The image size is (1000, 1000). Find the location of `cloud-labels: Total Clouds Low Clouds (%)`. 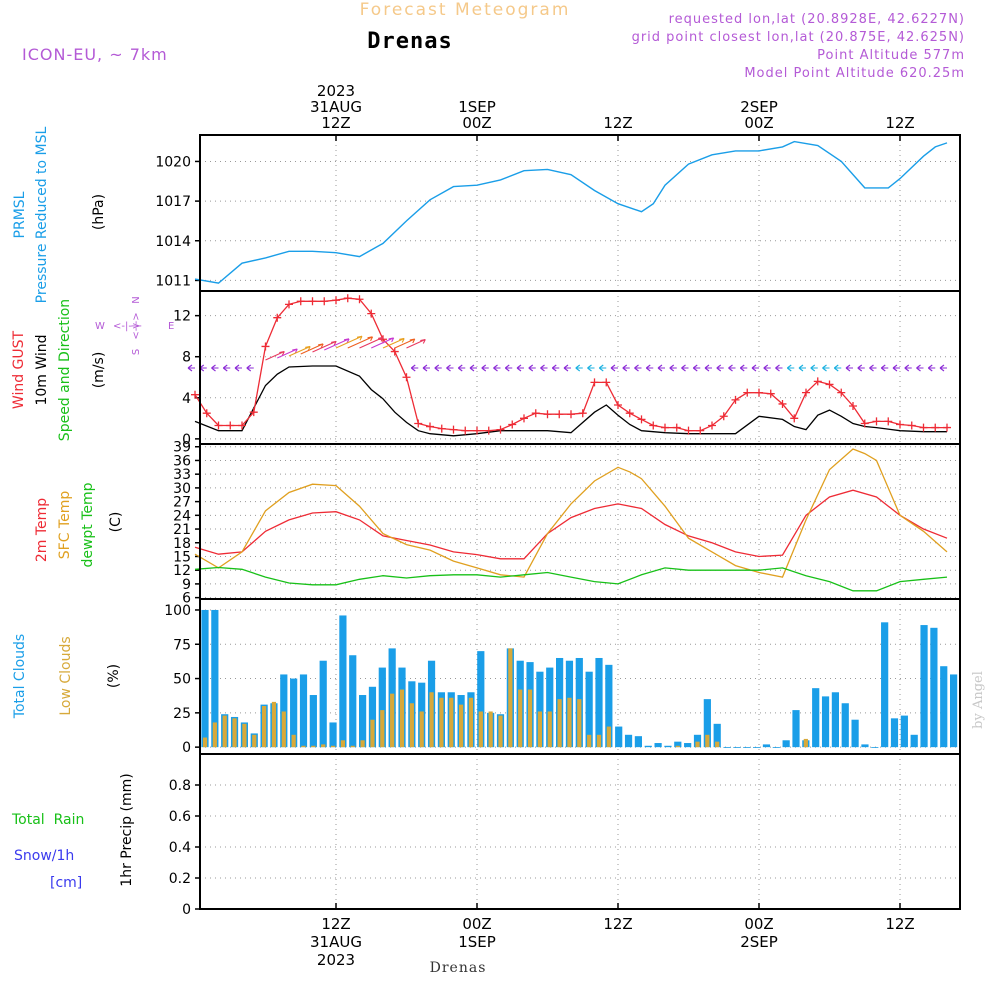

cloud-labels: Total Clouds Low Clouds (%) is located at coordinates (67, 676).